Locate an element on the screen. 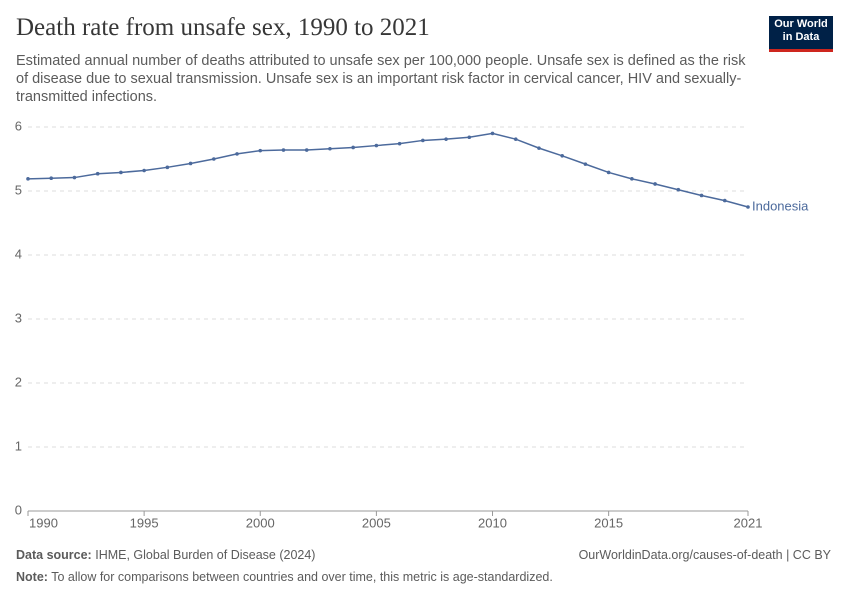 The width and height of the screenshot is (850, 600). logo: Our World in Data is located at coordinates (801, 34).